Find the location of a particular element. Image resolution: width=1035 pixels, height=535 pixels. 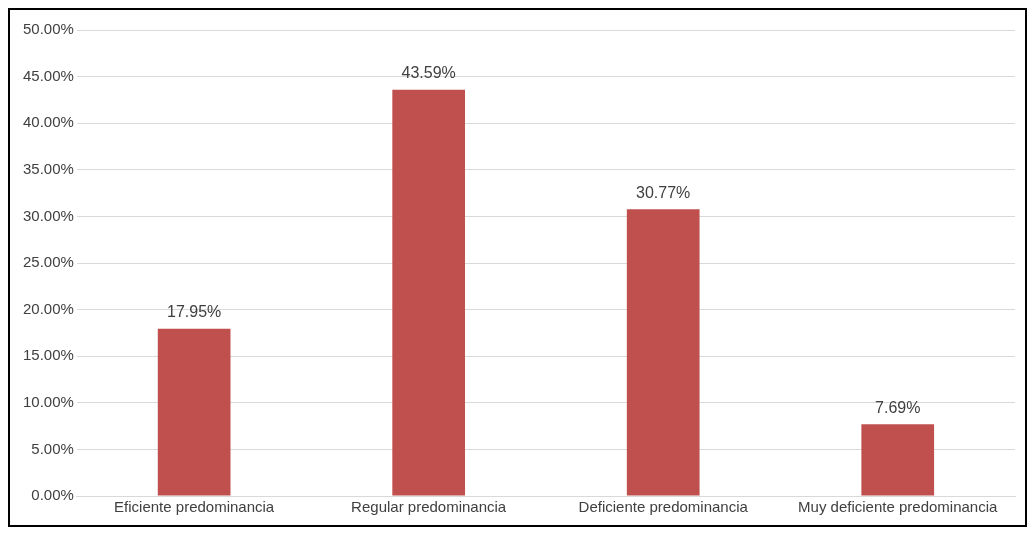

y-tick-label: 35.00% is located at coordinates (48, 168).